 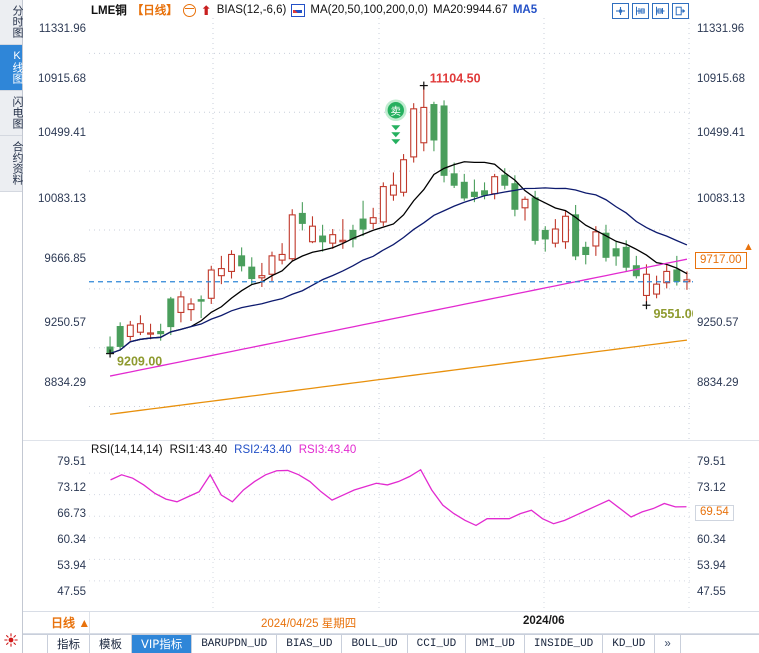 What do you see at coordinates (470, 10) in the screenshot?
I see `legend-ma20-value: MA20:9944.67` at bounding box center [470, 10].